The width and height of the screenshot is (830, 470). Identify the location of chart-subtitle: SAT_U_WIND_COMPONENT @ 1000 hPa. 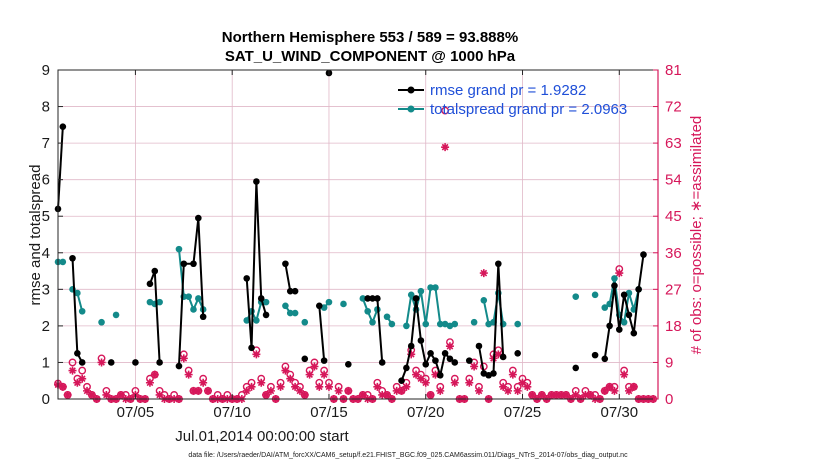
(370, 56).